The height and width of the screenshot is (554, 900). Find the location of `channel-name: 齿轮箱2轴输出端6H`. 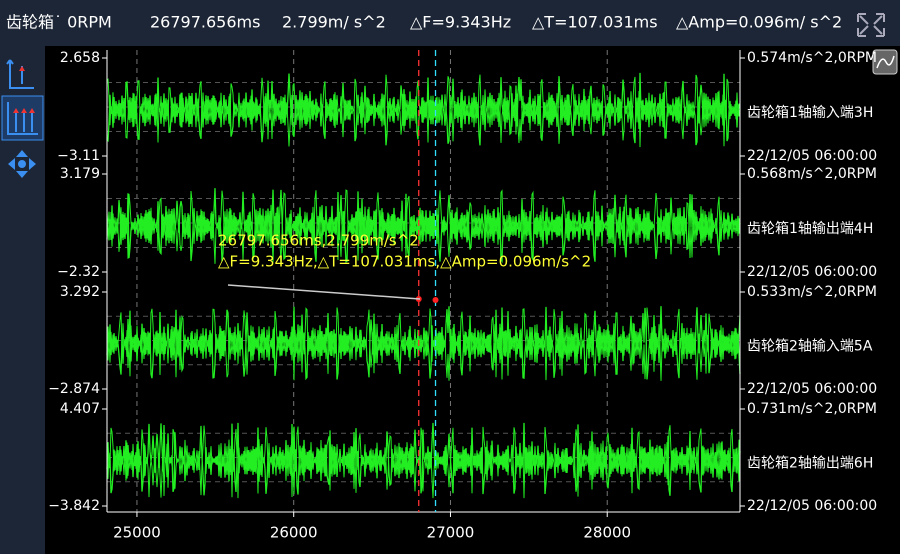

channel-name: 齿轮箱2轴输出端6H is located at coordinates (810, 464).